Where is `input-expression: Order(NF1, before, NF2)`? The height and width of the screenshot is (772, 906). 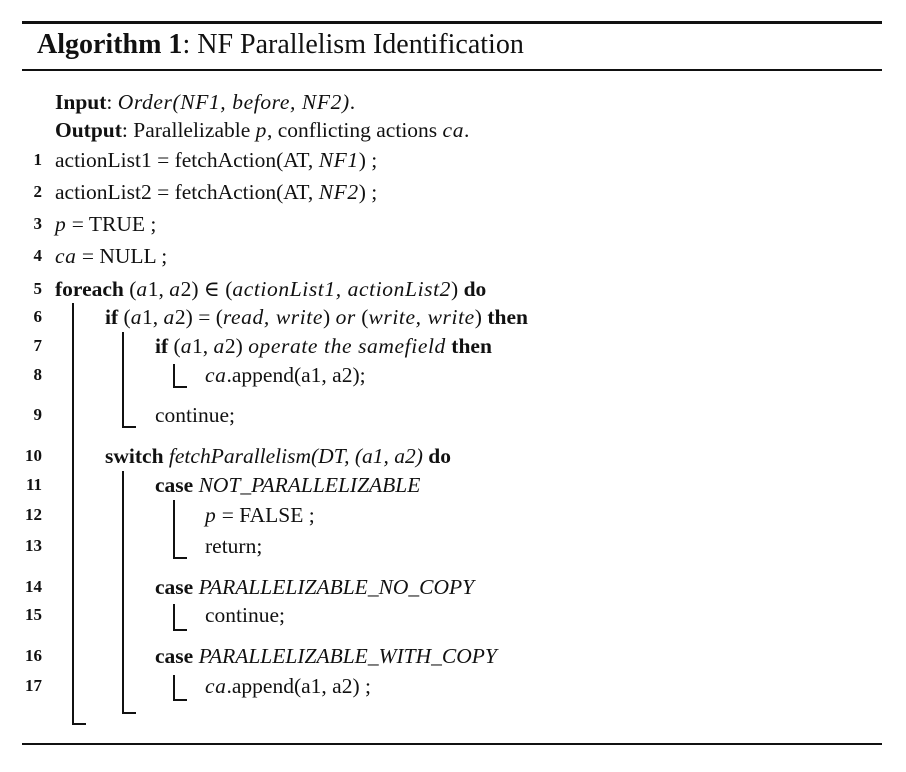 input-expression: Order(NF1, before, NF2) is located at coordinates (233, 102).